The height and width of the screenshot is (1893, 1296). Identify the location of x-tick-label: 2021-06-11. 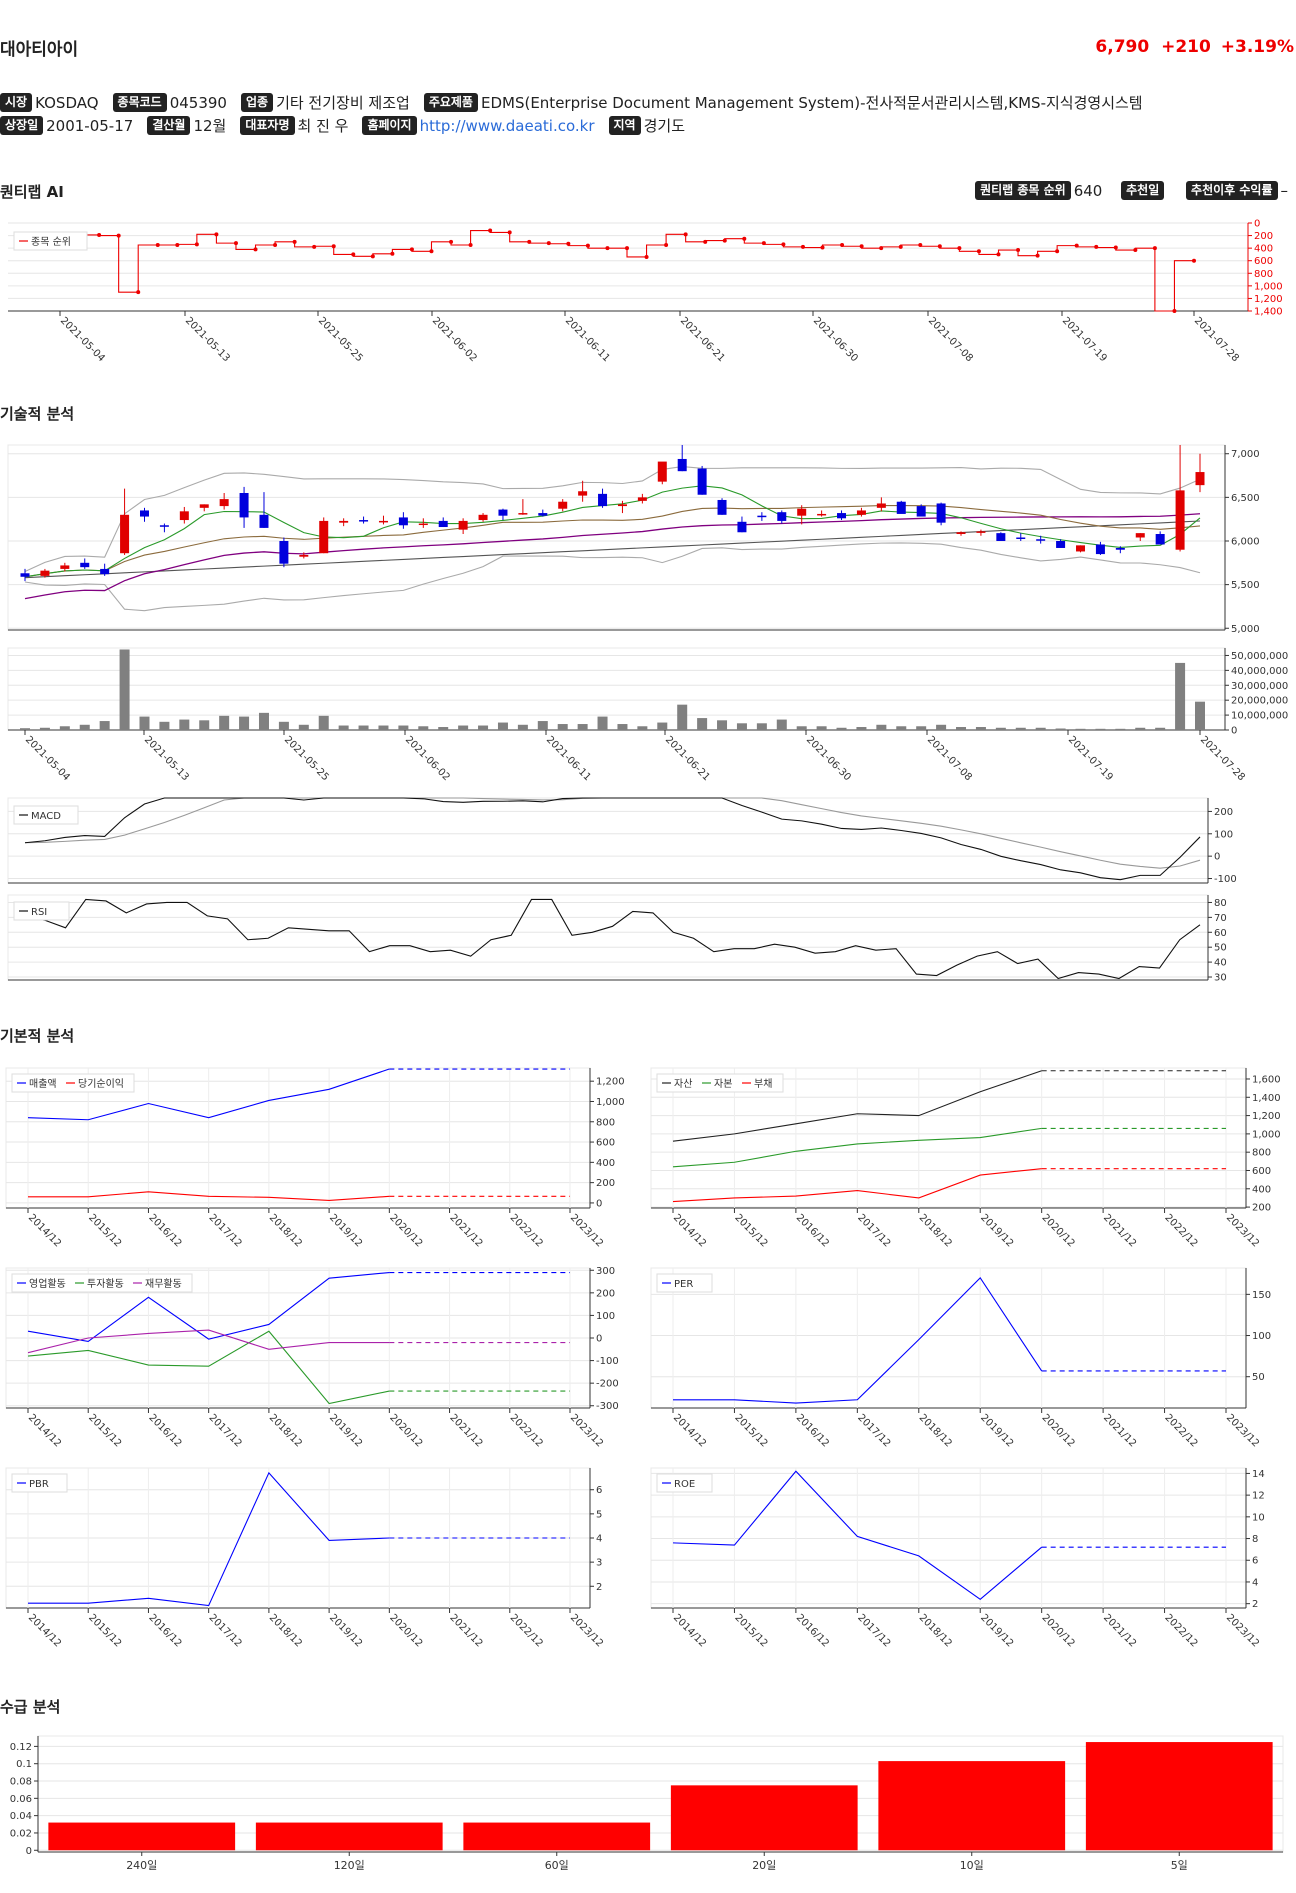
(587, 339).